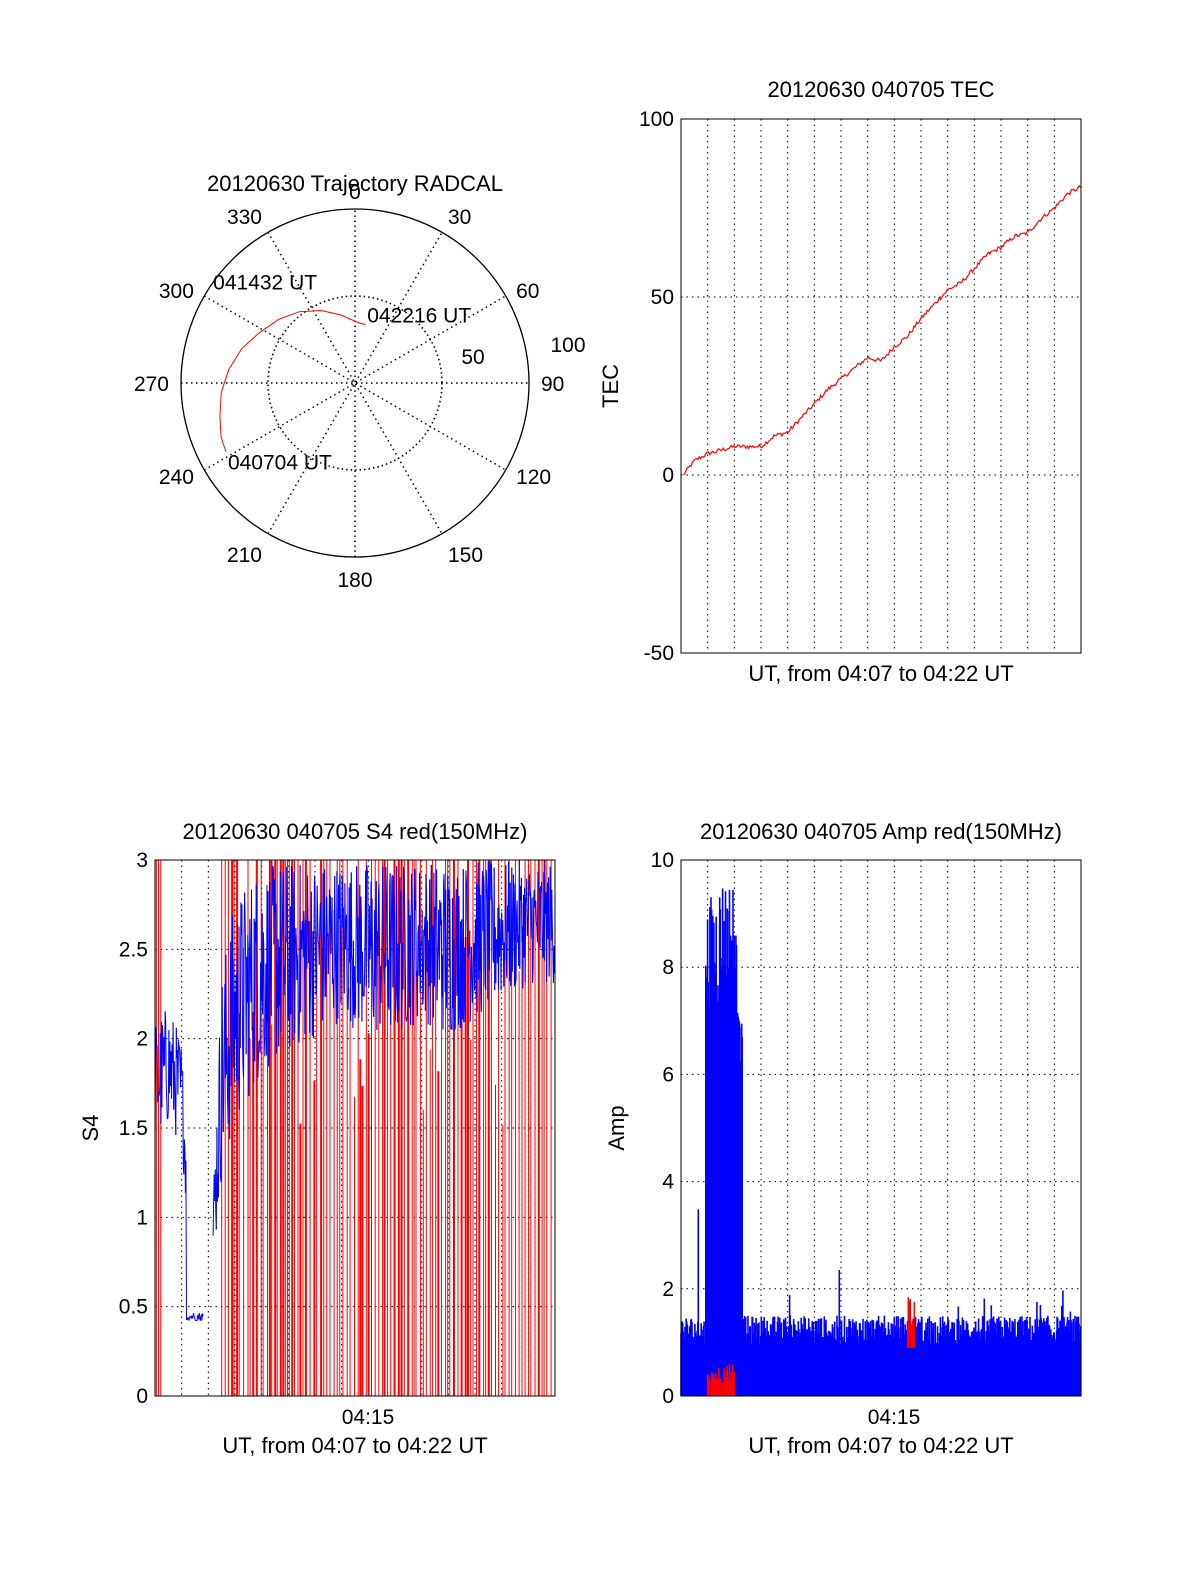 The width and height of the screenshot is (1200, 1575). I want to click on amp-x-tick-label: 04:15, so click(894, 1417).